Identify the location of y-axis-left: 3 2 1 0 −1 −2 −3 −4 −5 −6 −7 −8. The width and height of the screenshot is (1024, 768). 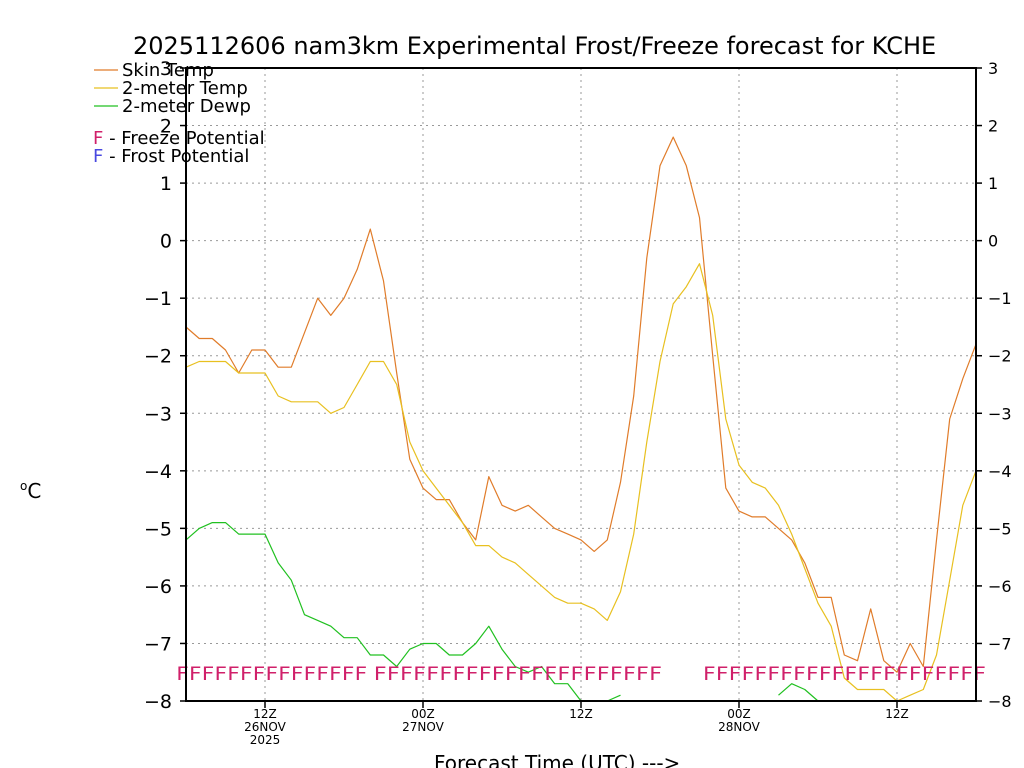
(165, 385).